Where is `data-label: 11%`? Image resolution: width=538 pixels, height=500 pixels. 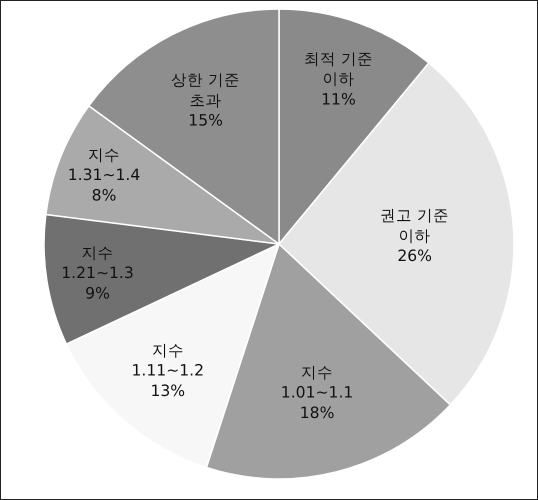 data-label: 11% is located at coordinates (338, 99).